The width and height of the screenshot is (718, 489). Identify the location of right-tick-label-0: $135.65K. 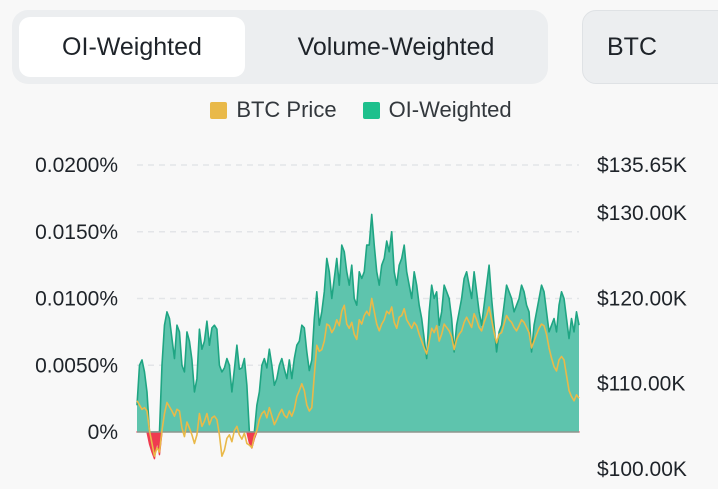
(642, 165).